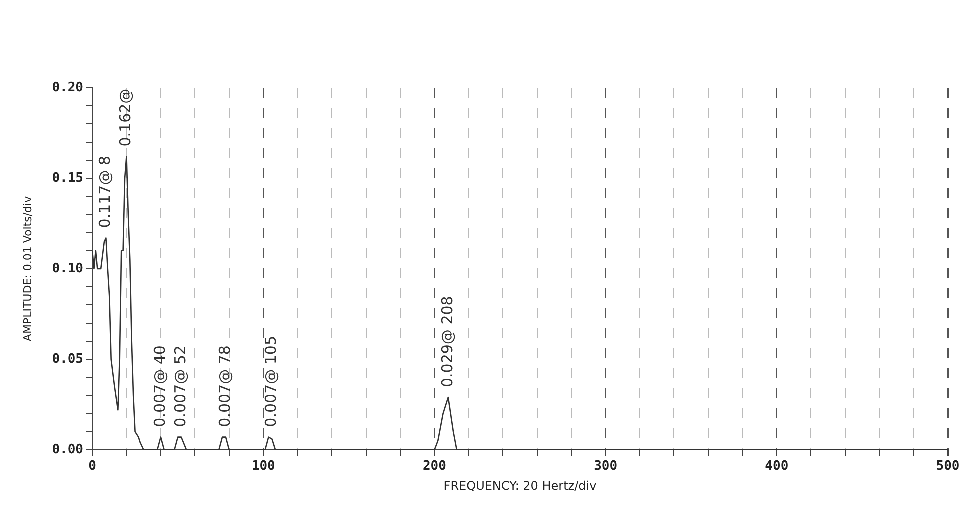  Describe the element at coordinates (520, 485) in the screenshot. I see `x-axis-title: FREQUENCY: 20 Hertz/div` at that location.